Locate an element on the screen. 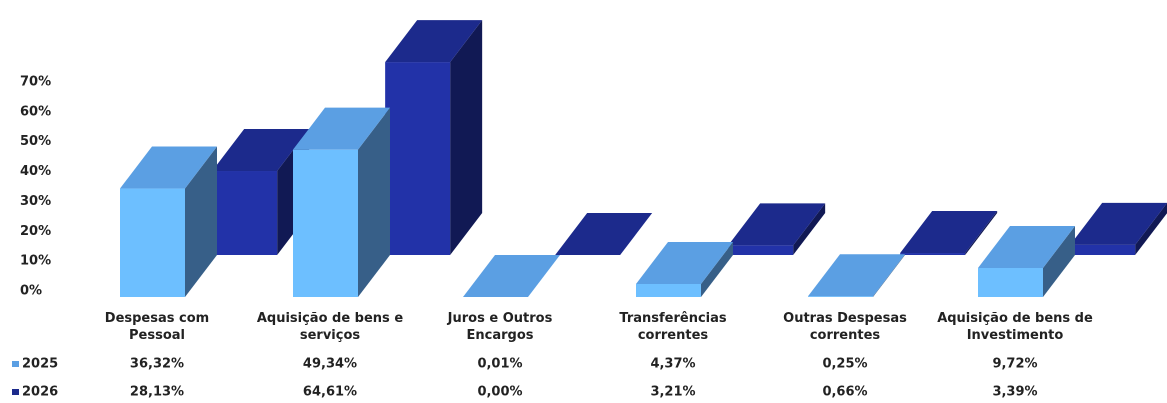 This screenshot has height=403, width=1167. y-tick-label: 20% is located at coordinates (35, 231).